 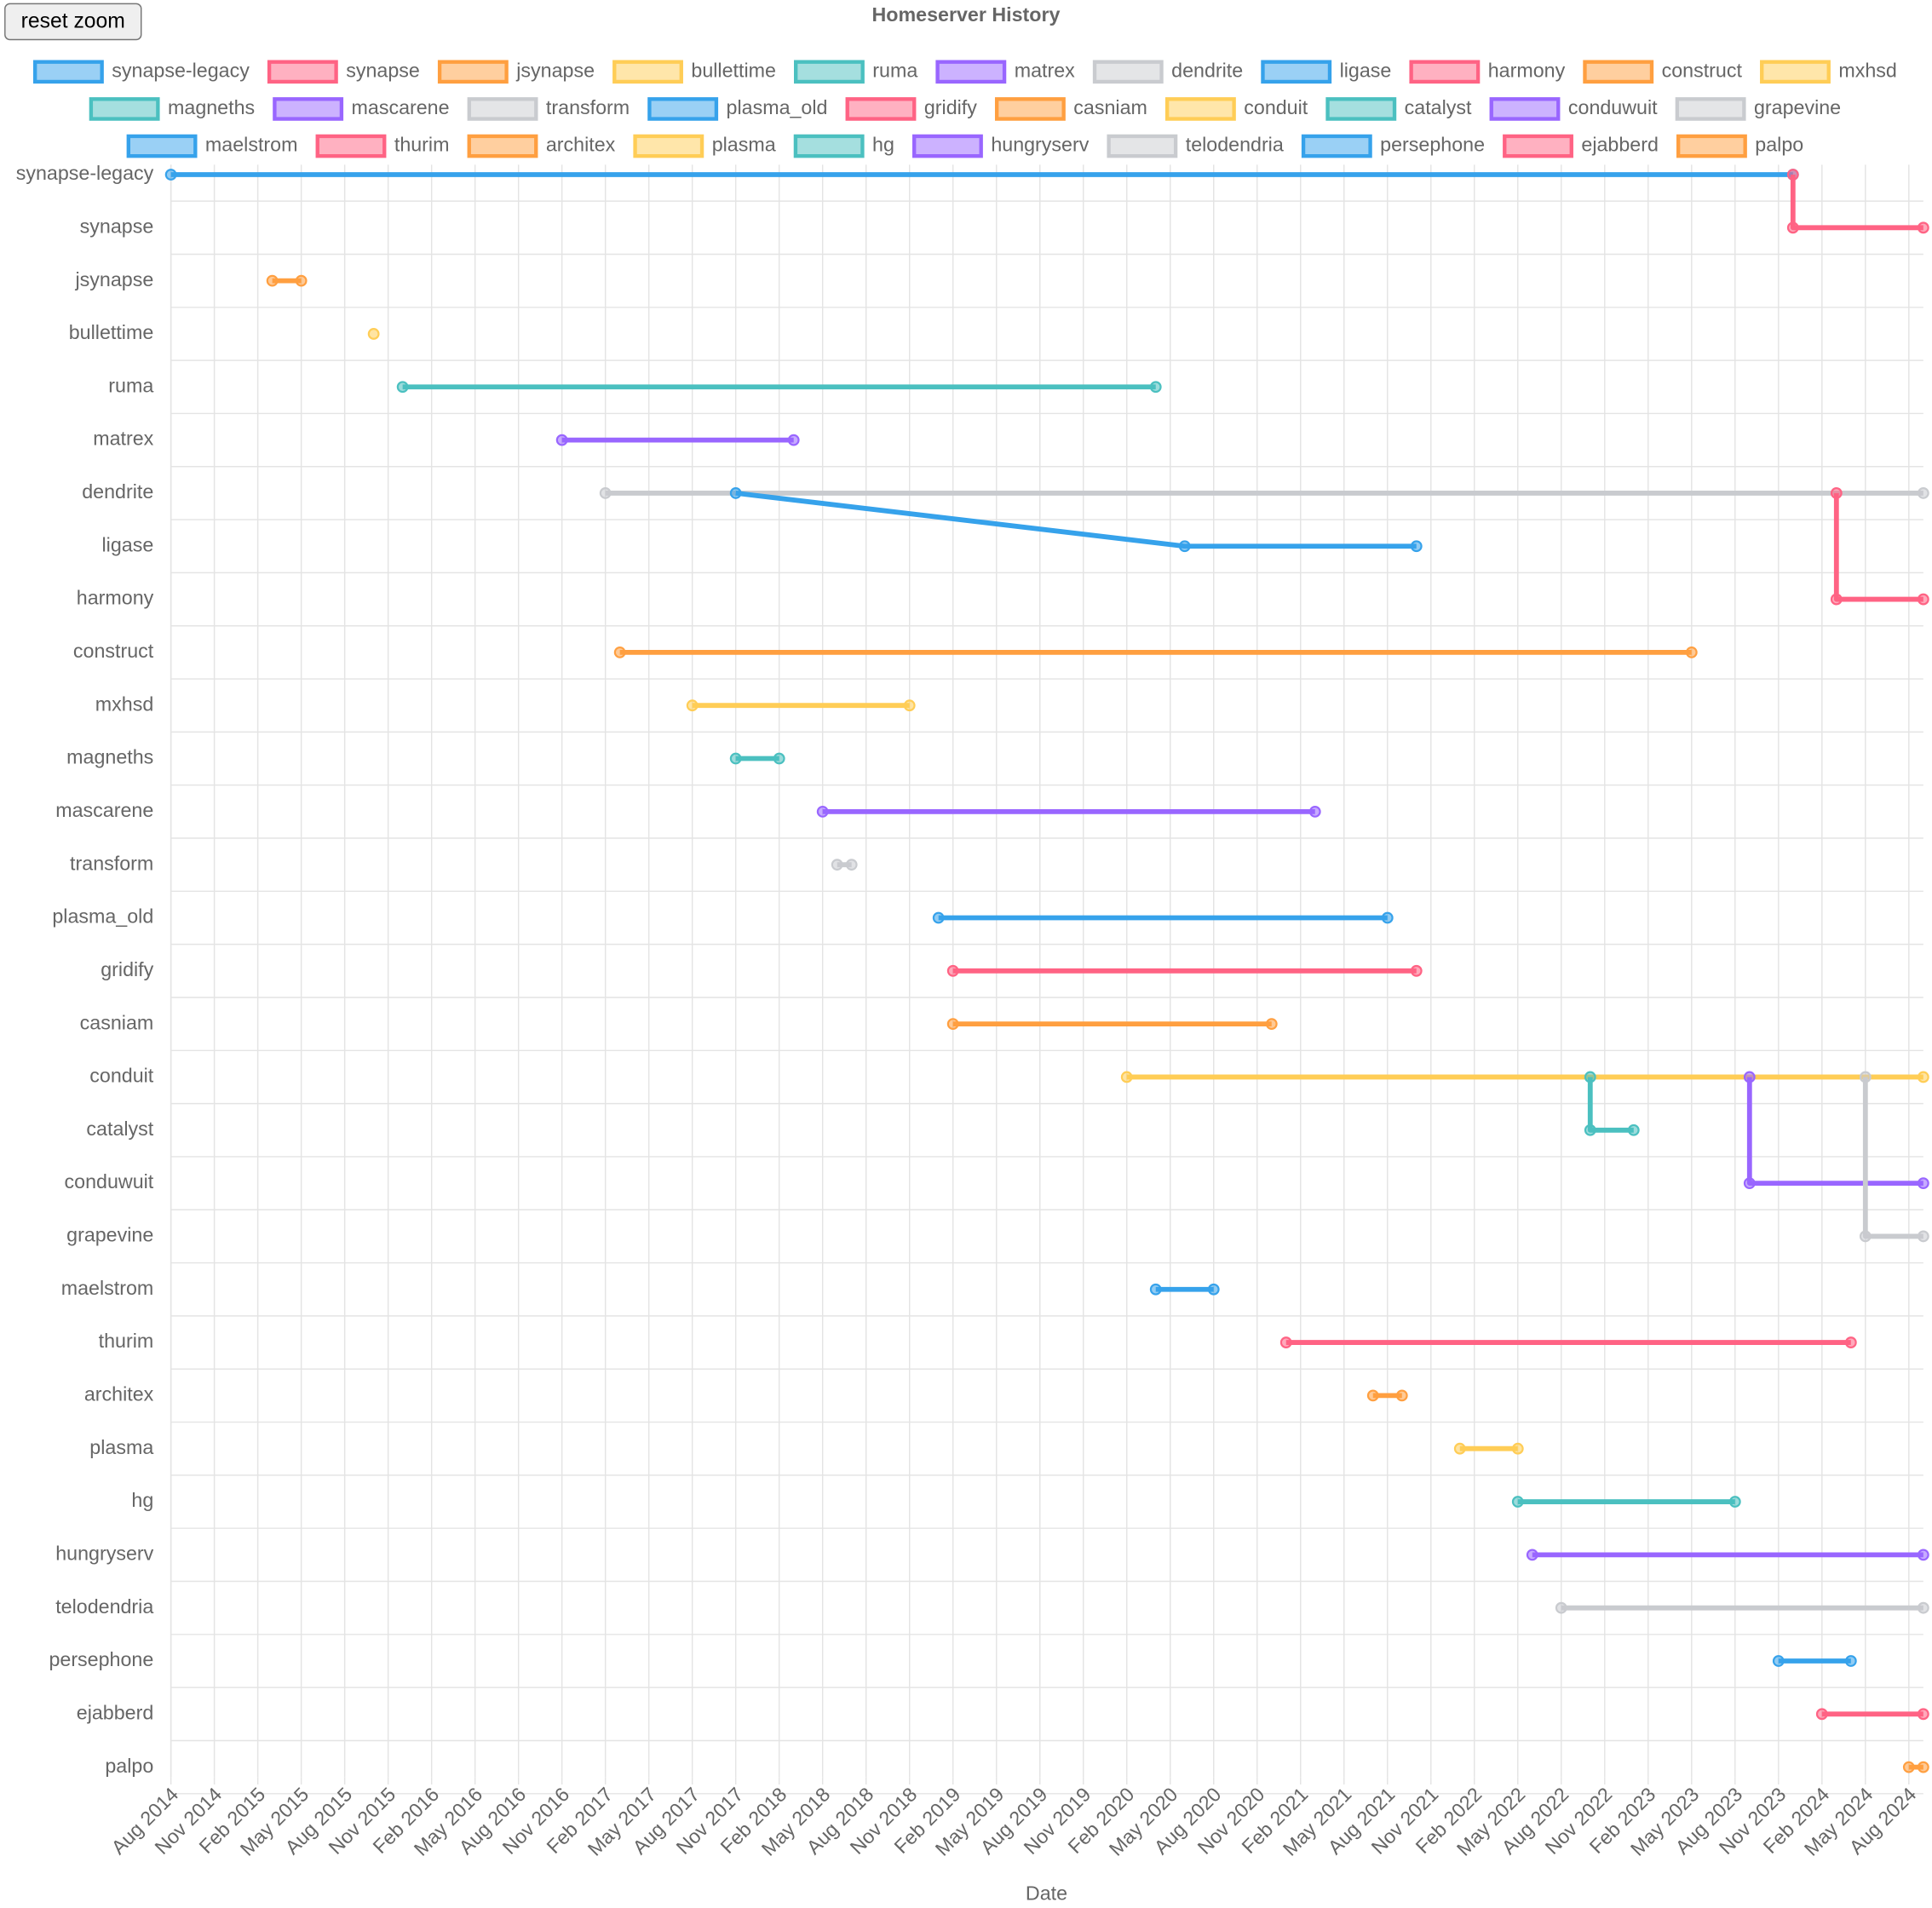 I want to click on legend-label: transform, so click(x=588, y=107).